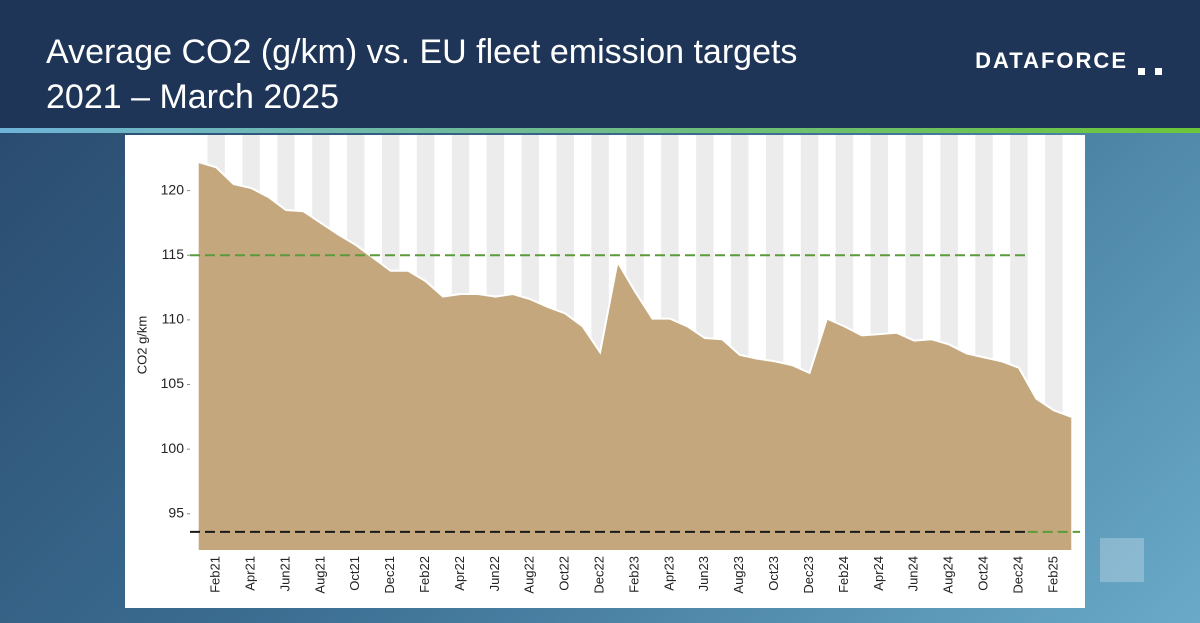  I want to click on logo: DATAFORCE, so click(1051, 60).